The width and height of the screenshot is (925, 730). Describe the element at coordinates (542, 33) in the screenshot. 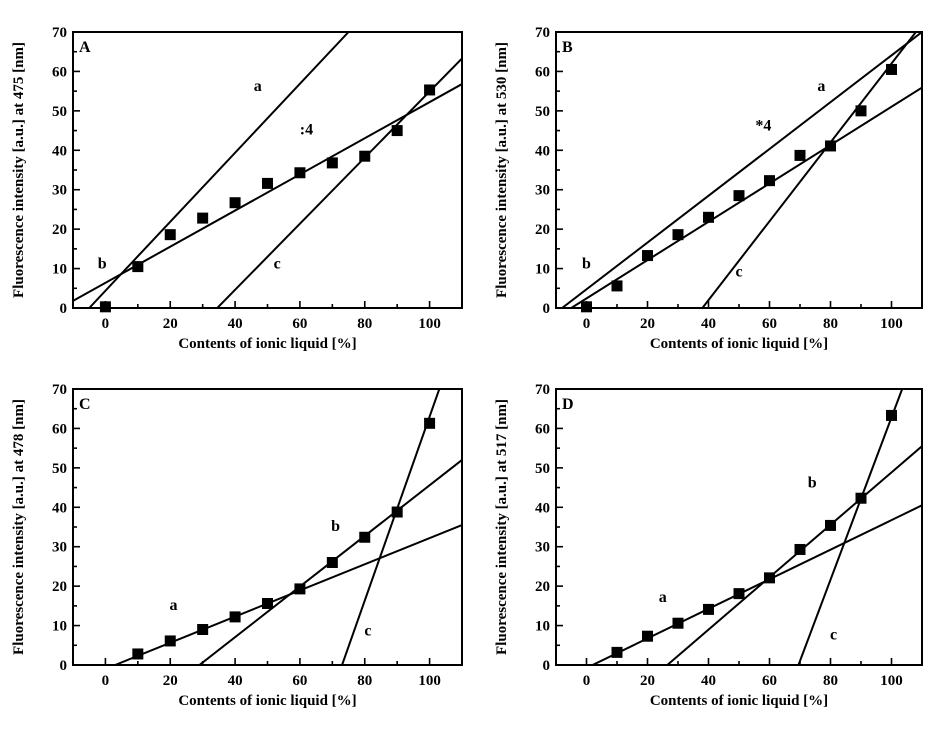

I see `y-tick-label: 70` at that location.